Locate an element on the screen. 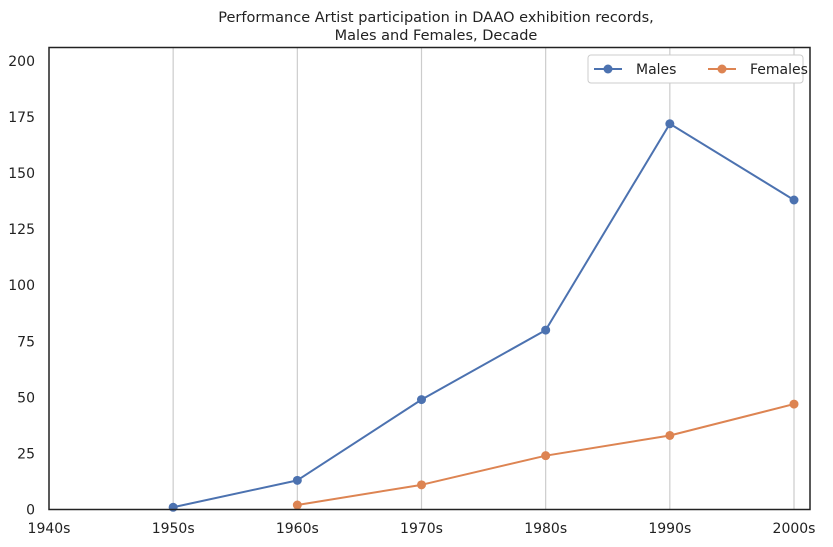 The height and width of the screenshot is (547, 833). legend-label: Females is located at coordinates (779, 70).